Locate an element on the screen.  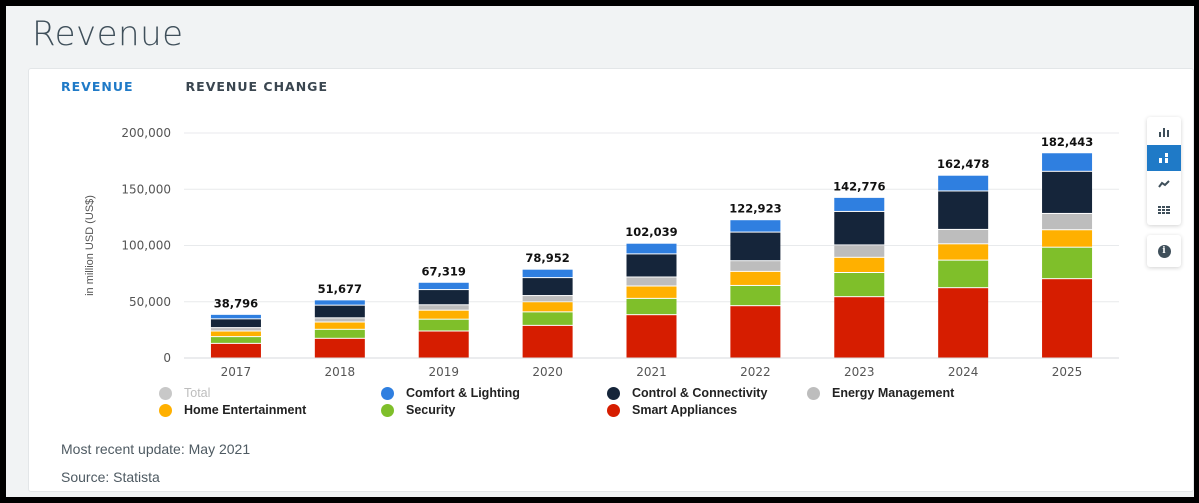
legend-item-total: Total is located at coordinates (270, 393).